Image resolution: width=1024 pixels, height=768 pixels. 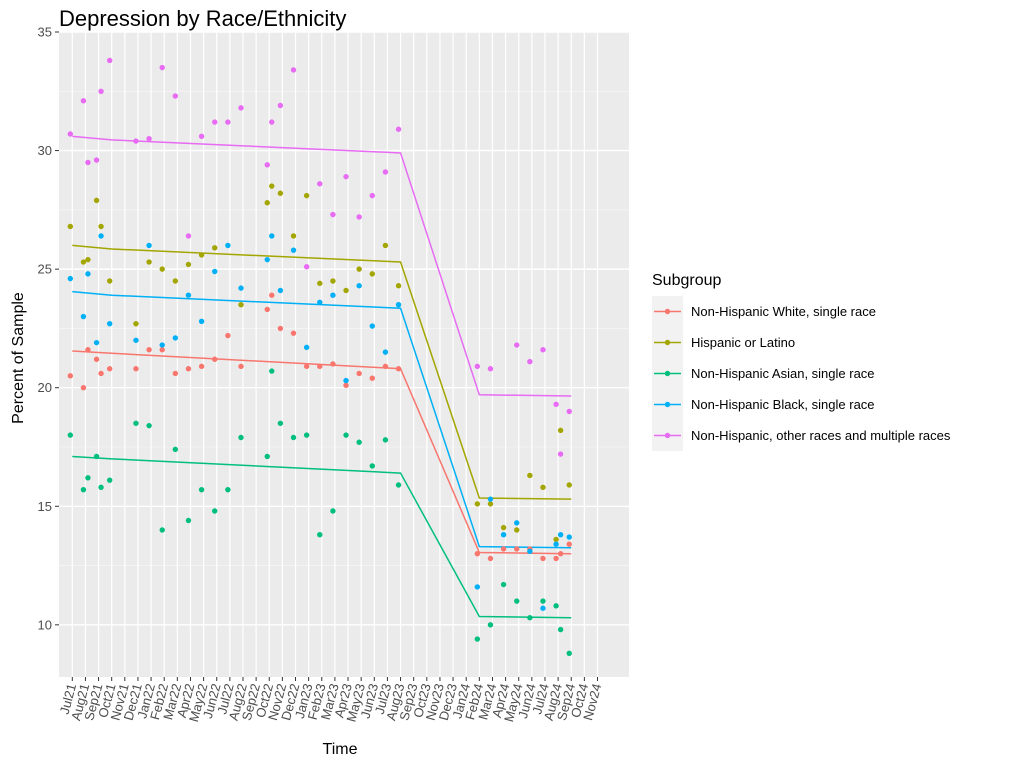 I want to click on chart-title: Depression by Race/Ethnicity, so click(x=202, y=18).